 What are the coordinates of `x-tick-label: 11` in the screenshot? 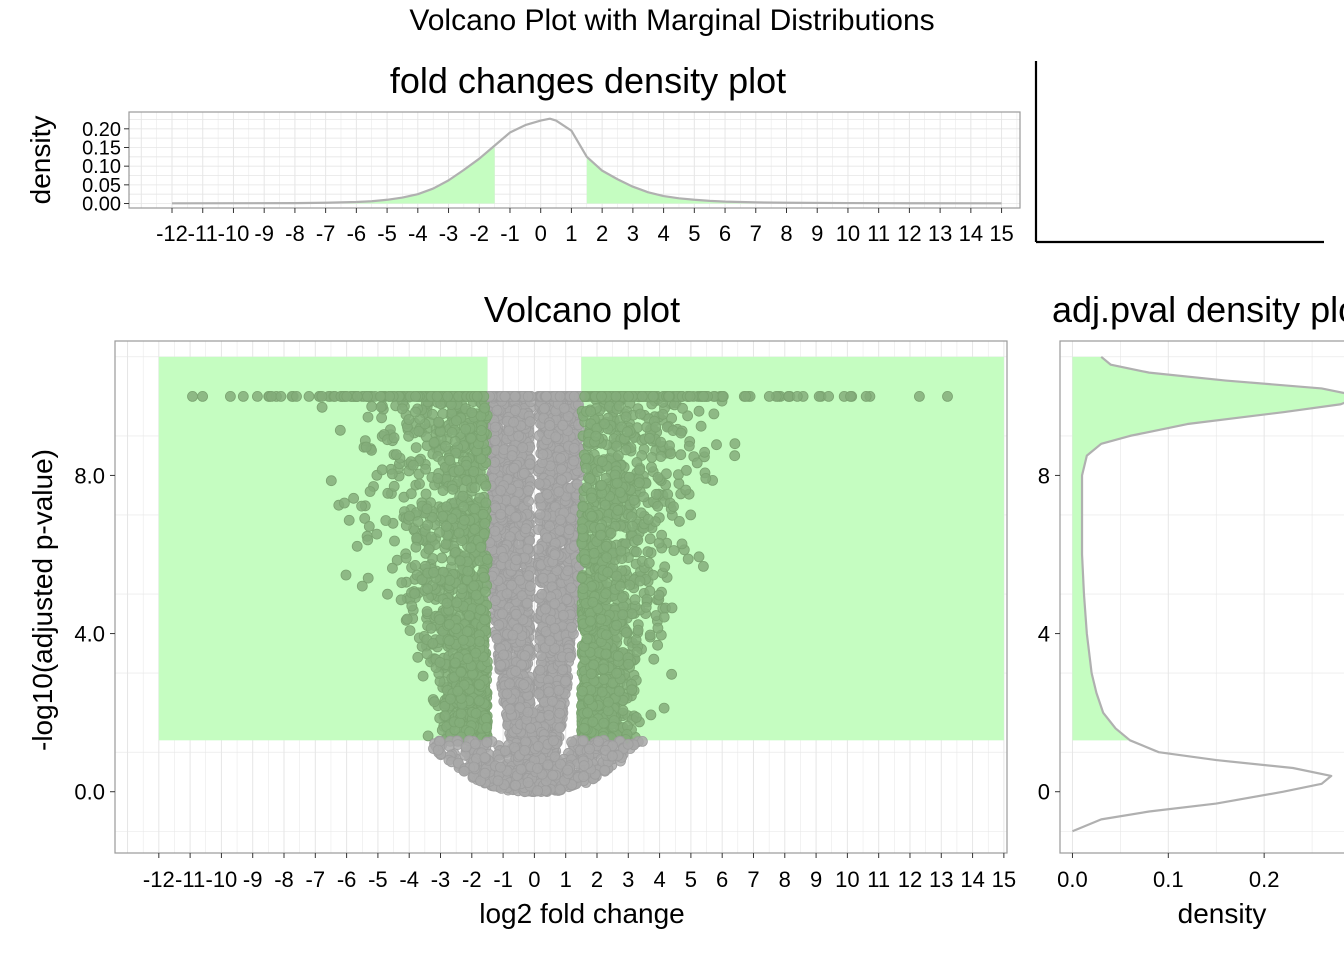 It's located at (878, 233).